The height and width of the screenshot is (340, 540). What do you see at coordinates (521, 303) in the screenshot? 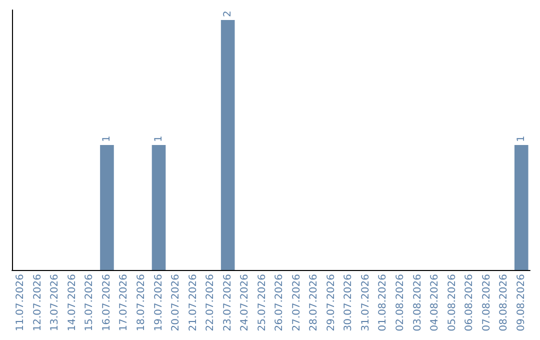
I see `x-tick-label: 09.08.2026` at bounding box center [521, 303].